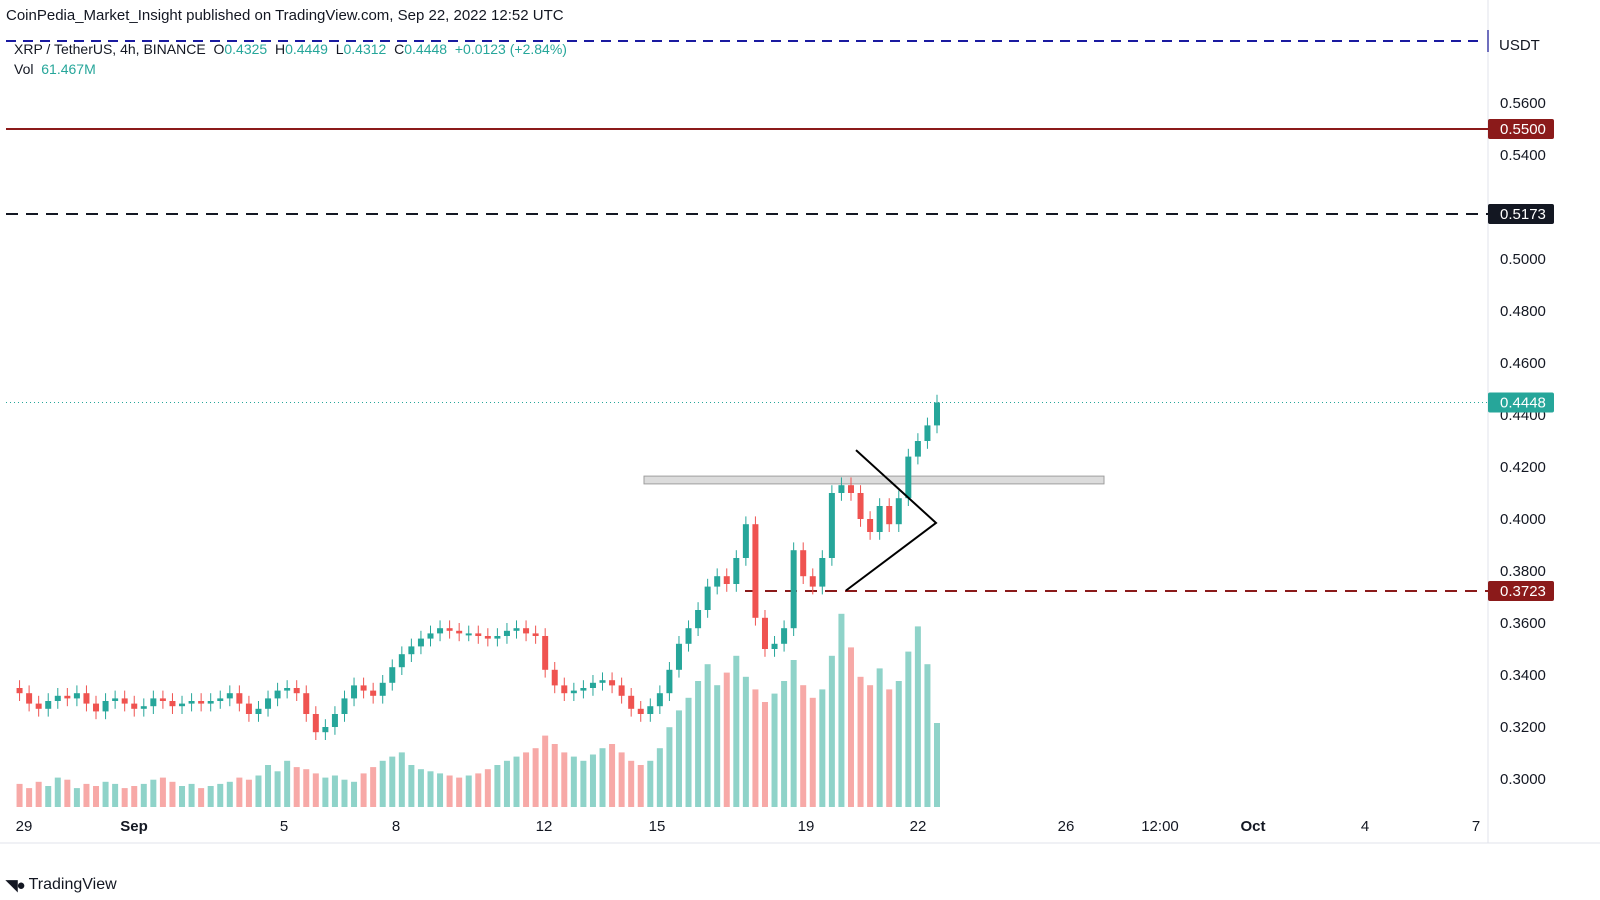 This screenshot has height=900, width=1600. I want to click on x-tick-label: Oct, so click(1252, 826).